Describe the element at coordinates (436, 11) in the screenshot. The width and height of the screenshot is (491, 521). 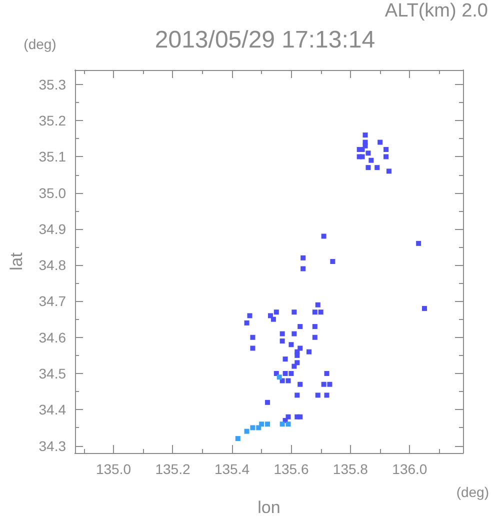
I see `chart-subtitle: ALT(km) 2.0` at that location.